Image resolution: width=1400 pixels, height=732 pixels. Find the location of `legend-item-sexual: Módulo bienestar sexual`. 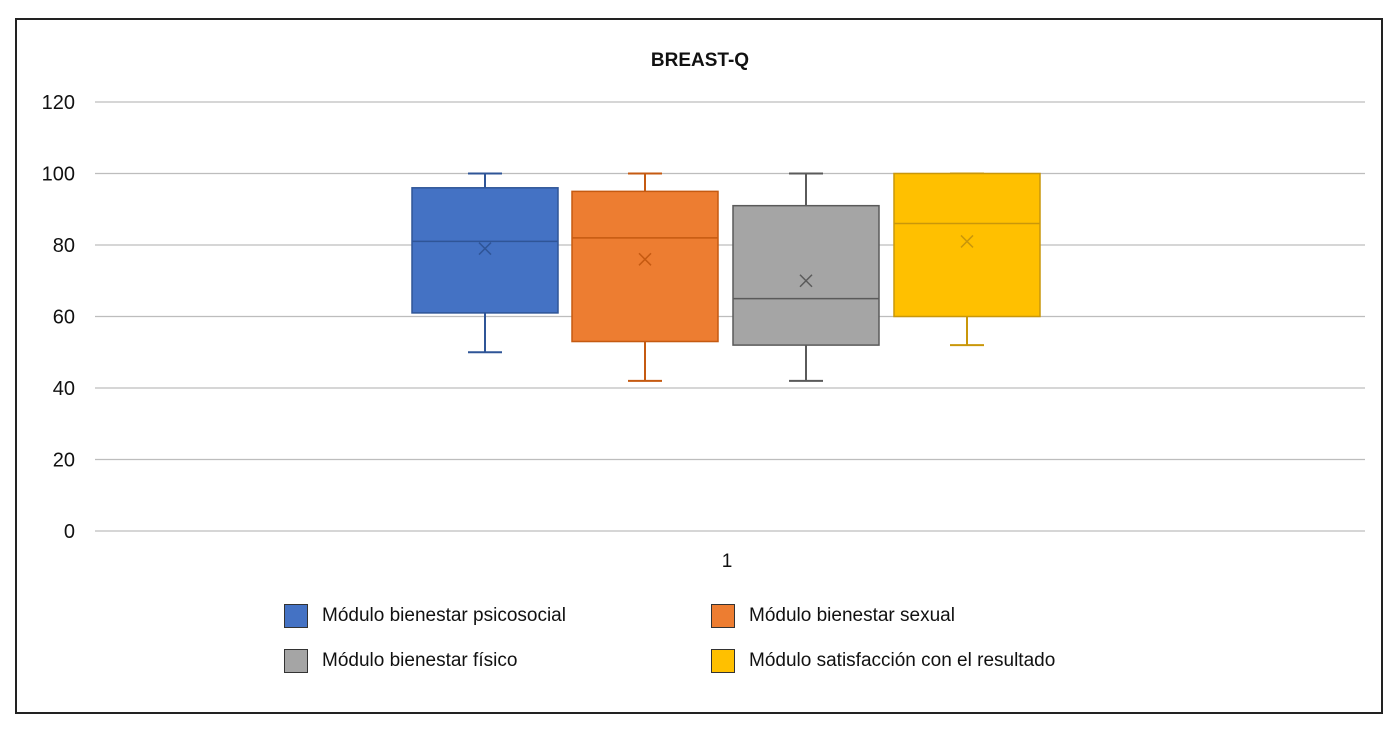

legend-item-sexual: Módulo bienestar sexual is located at coordinates (833, 616).